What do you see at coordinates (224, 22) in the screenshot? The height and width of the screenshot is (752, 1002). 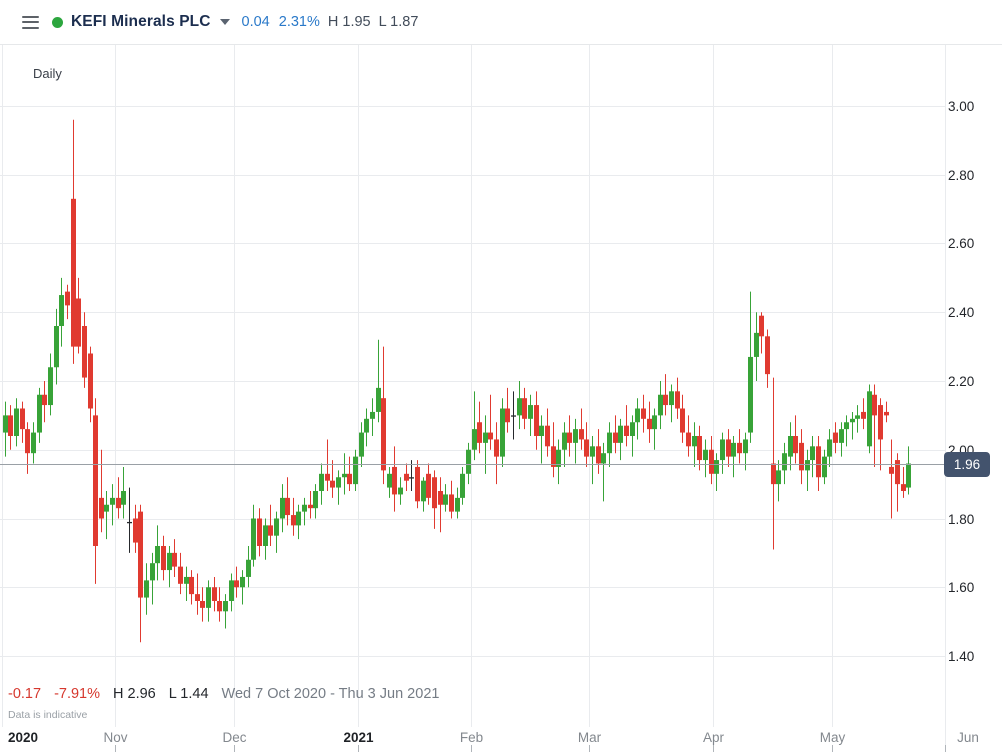 I see `chevron-down-icon` at bounding box center [224, 22].